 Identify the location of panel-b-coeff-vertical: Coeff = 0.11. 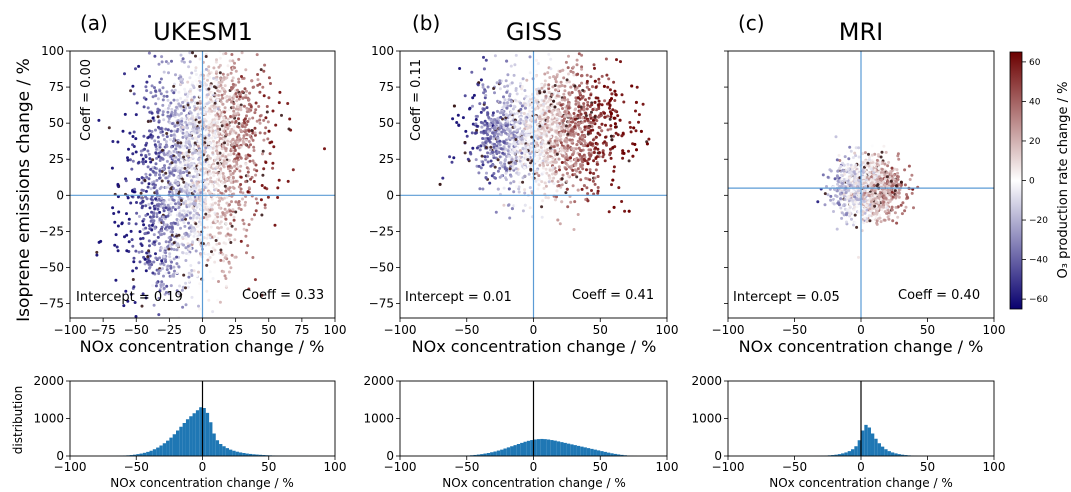
(416, 100).